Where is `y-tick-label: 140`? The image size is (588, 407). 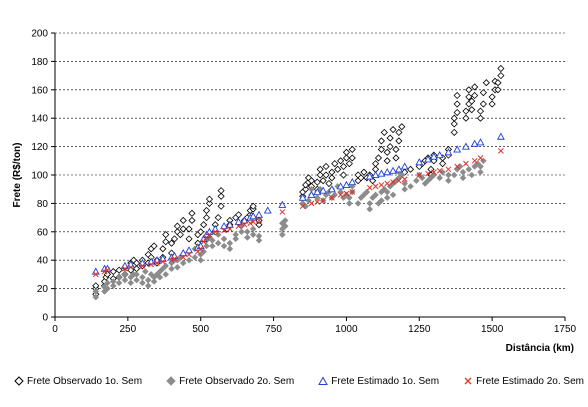
y-tick-label: 140 is located at coordinates (39, 119).